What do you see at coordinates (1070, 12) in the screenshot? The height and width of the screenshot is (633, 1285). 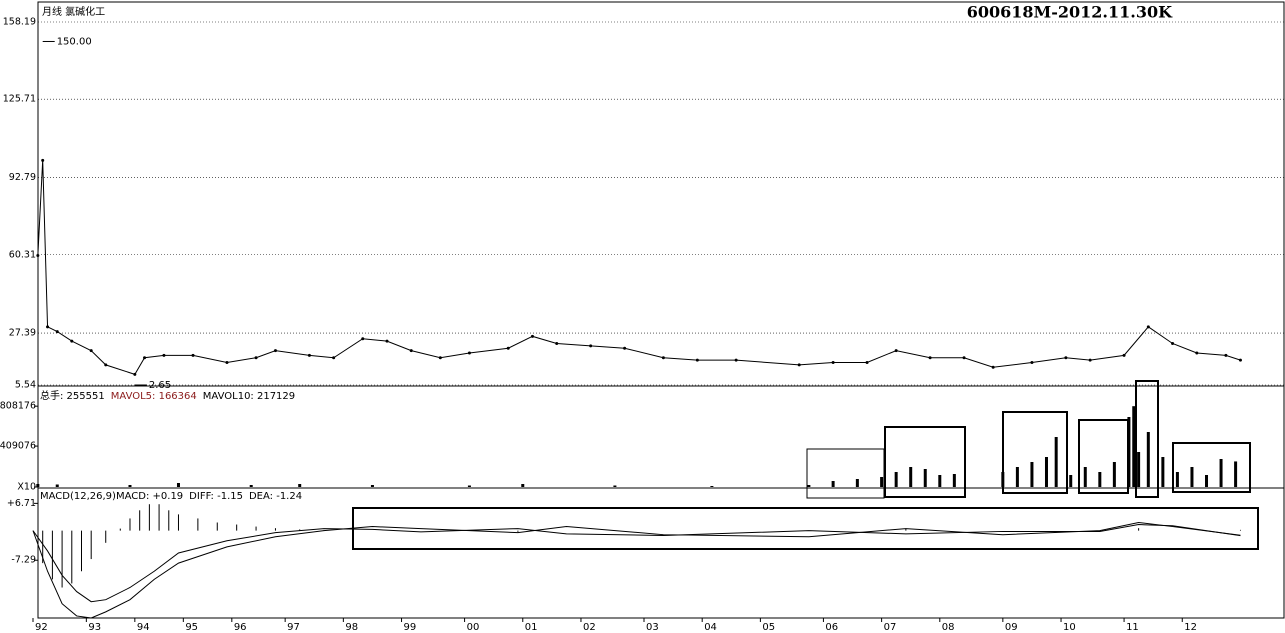 I see `chart-subtitle: 600618M-2012.11.30K` at bounding box center [1070, 12].